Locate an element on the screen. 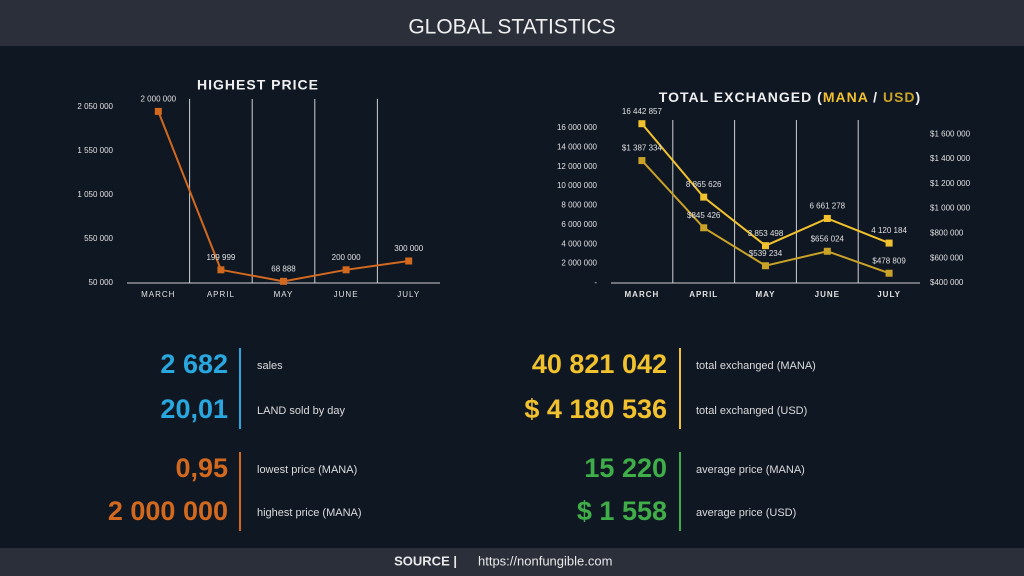  y2-tick-label: $600 000 is located at coordinates (947, 257).